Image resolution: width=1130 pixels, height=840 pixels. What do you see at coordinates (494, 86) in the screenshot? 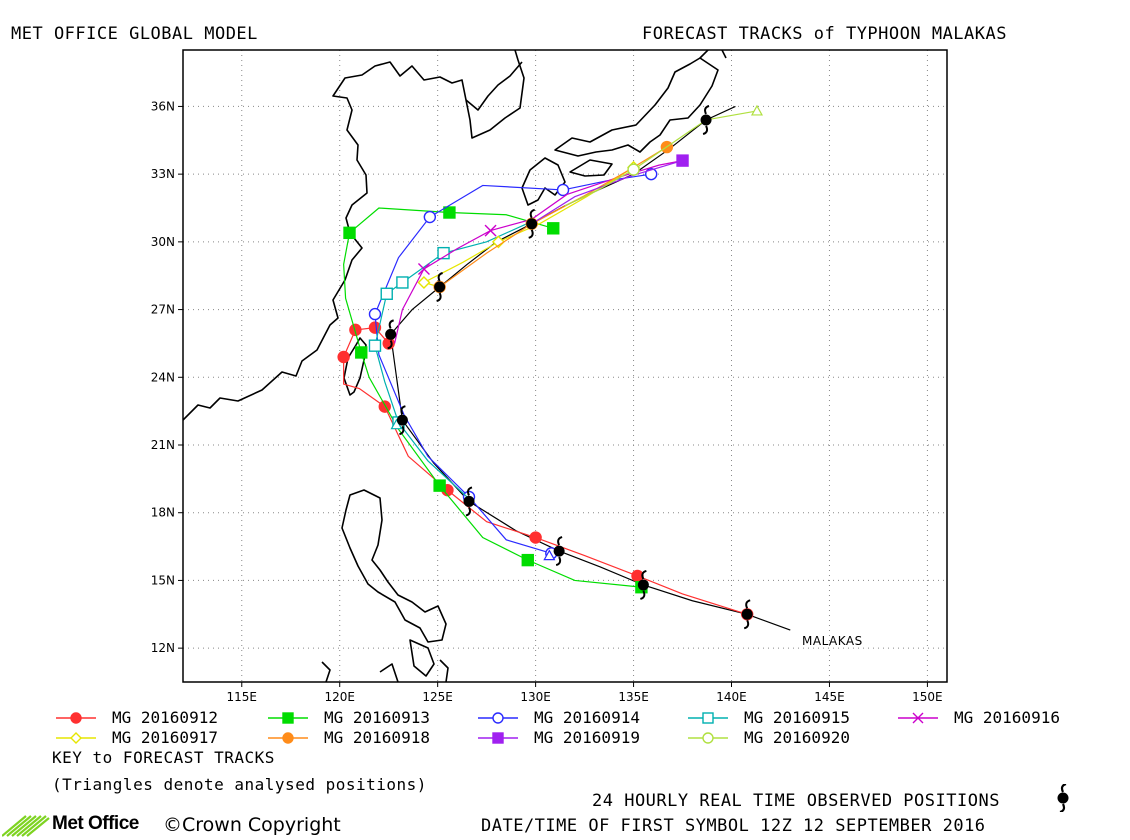
I see `coastline-korea-south` at bounding box center [494, 86].